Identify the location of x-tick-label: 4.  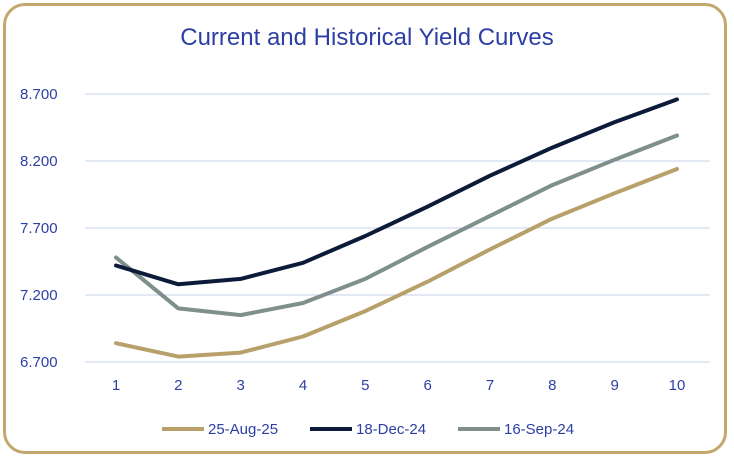
(303, 385).